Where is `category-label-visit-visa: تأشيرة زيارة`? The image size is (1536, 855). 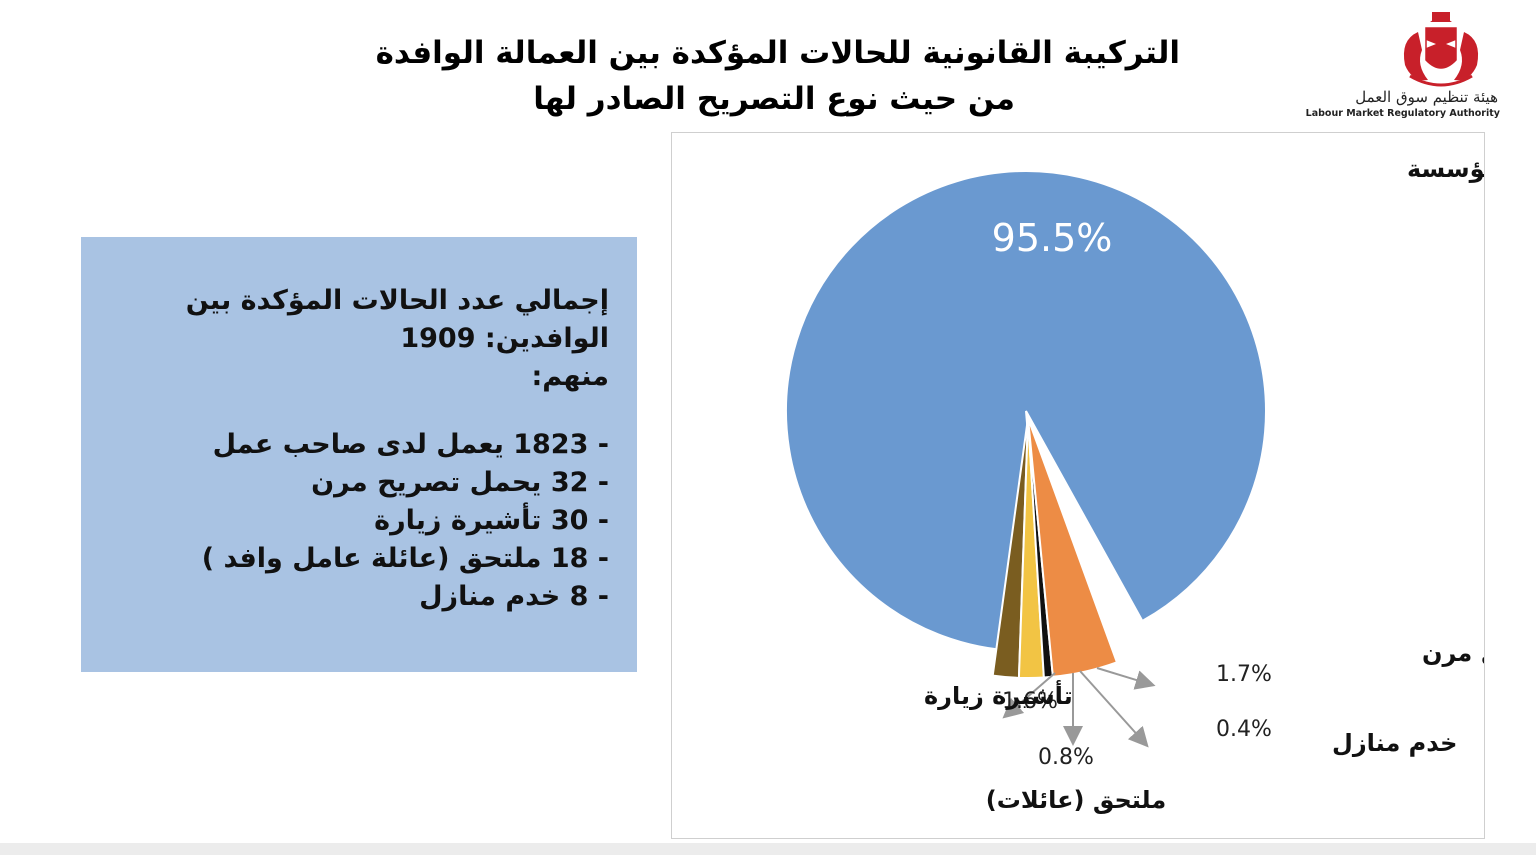 category-label-visit-visa: تأشيرة زيارة is located at coordinates (998, 695).